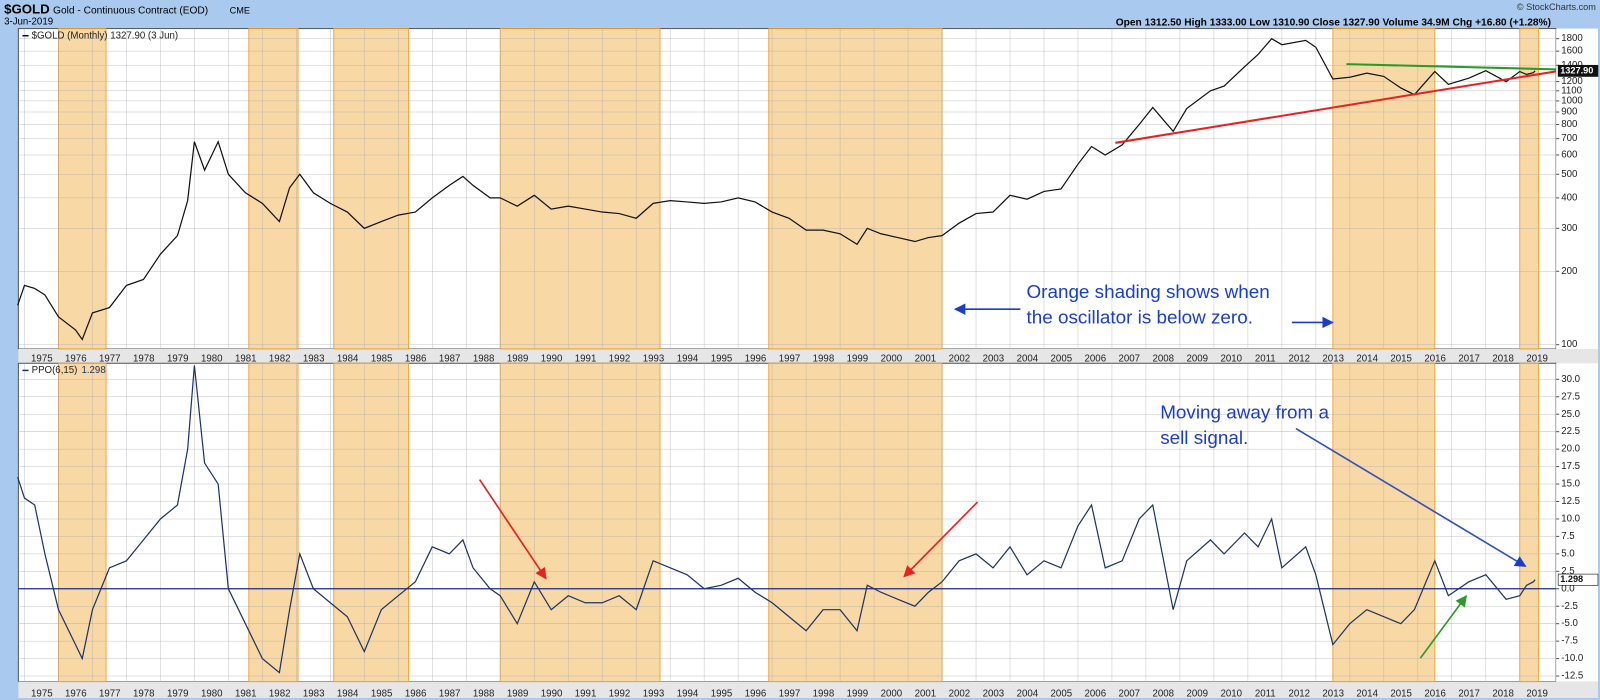  Describe the element at coordinates (1244, 411) in the screenshot. I see `annotation: Moving away from a` at that location.